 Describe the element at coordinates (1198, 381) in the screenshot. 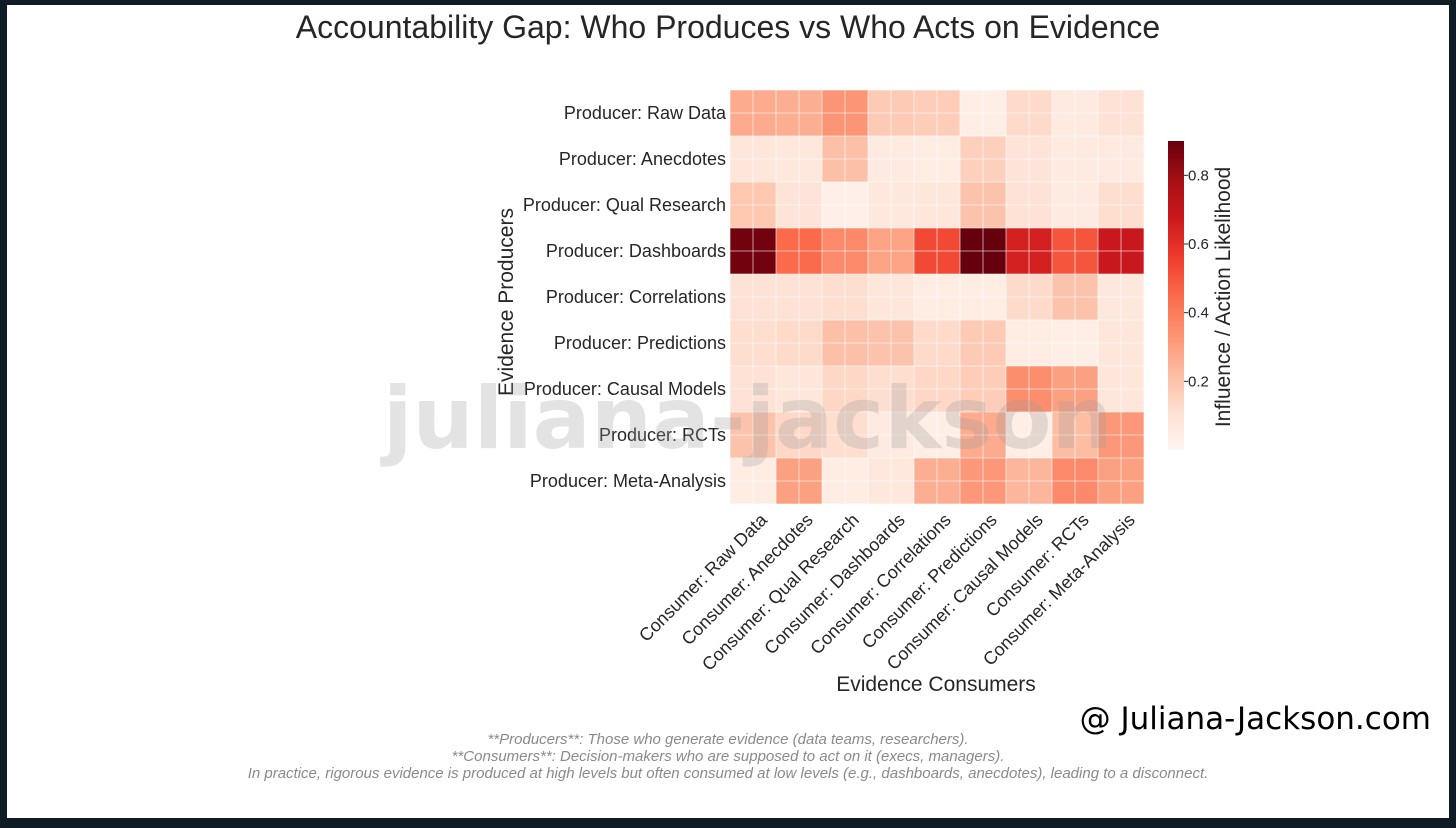

I see `colorbar-tick-label: 0.2` at that location.